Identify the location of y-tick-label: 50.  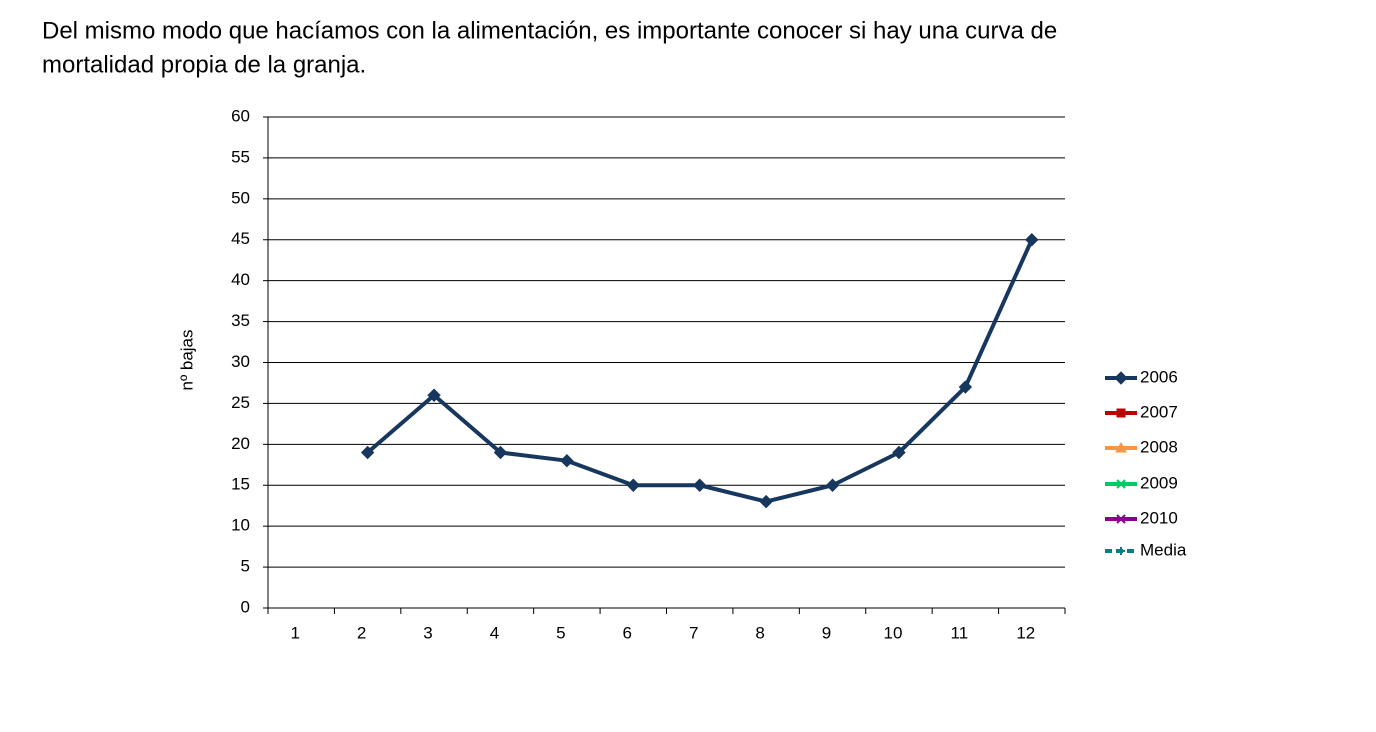
(240, 197).